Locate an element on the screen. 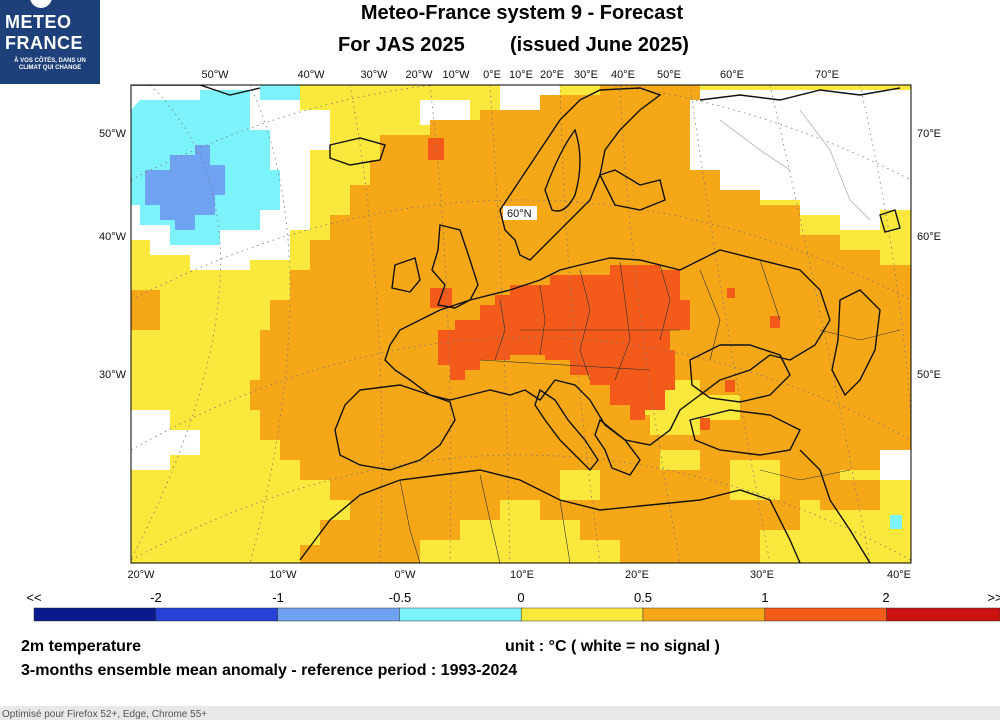 This screenshot has height=720, width=1000. right-axis-label: 70°E is located at coordinates (929, 134).